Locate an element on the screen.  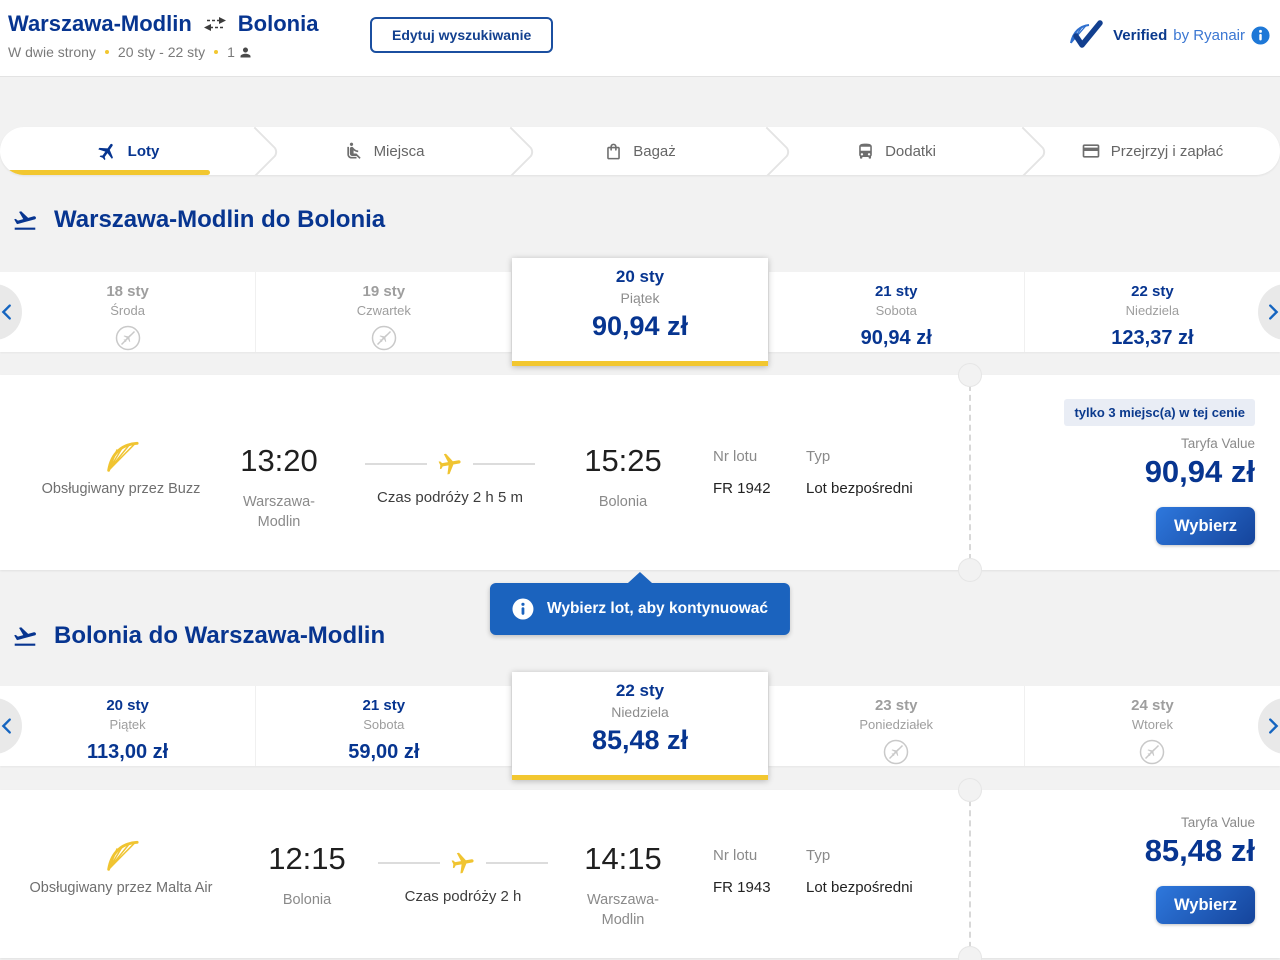
departure-city: Bolonia is located at coordinates (307, 900).